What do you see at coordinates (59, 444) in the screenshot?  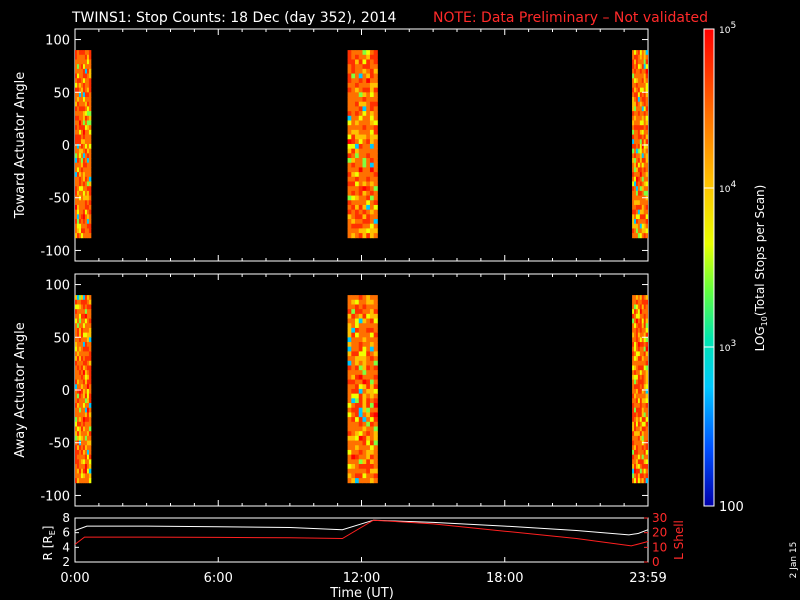 I see `y-tick-label: -50` at bounding box center [59, 444].